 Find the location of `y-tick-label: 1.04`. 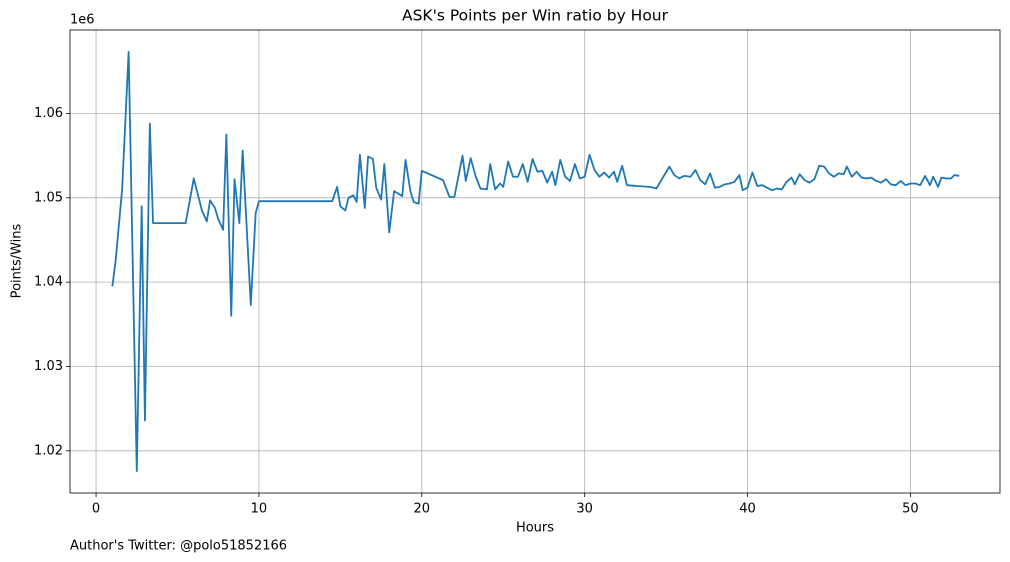

y-tick-label: 1.04 is located at coordinates (48, 282).